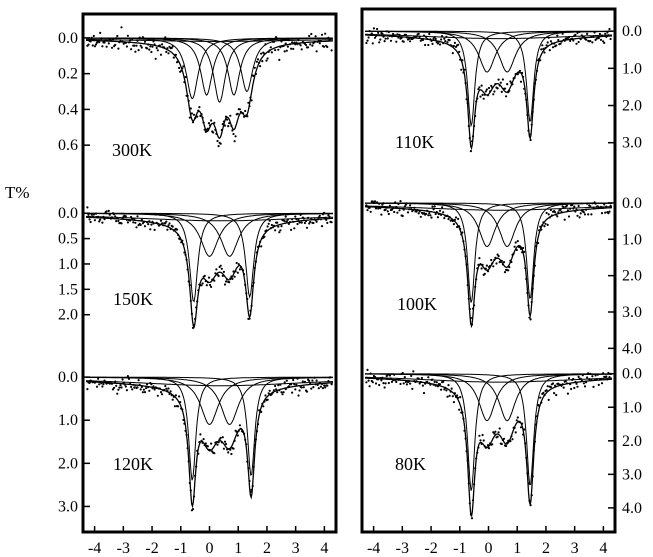 The image size is (653, 557). What do you see at coordinates (132, 150) in the screenshot?
I see `temperature-label: 300K` at bounding box center [132, 150].